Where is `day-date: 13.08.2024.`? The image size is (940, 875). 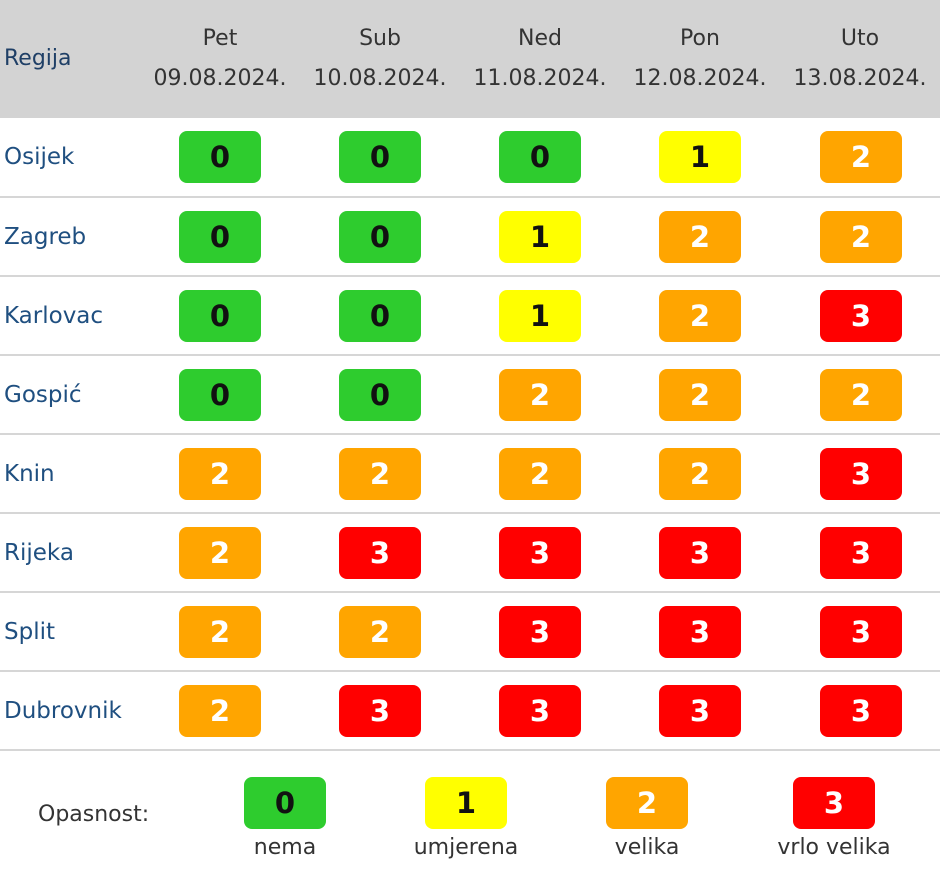
day-date: 13.08.2024. is located at coordinates (860, 78).